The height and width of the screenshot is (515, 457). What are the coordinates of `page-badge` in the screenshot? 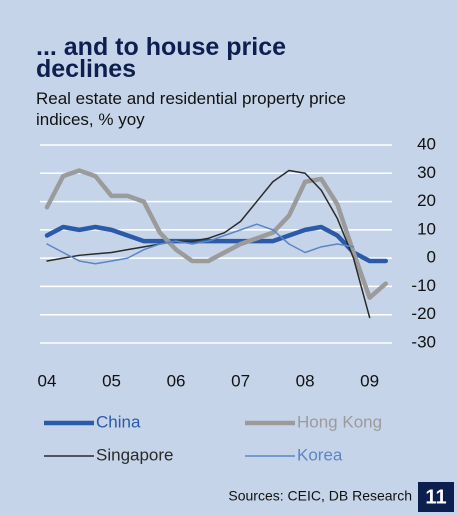 It's located at (436, 497).